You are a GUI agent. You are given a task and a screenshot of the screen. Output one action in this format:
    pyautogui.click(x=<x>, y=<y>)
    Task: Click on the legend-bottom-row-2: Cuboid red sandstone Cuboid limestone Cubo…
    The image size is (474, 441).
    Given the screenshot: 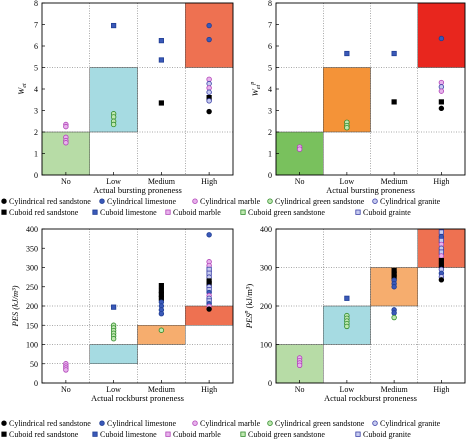 What is the action you would take?
    pyautogui.click(x=206, y=434)
    